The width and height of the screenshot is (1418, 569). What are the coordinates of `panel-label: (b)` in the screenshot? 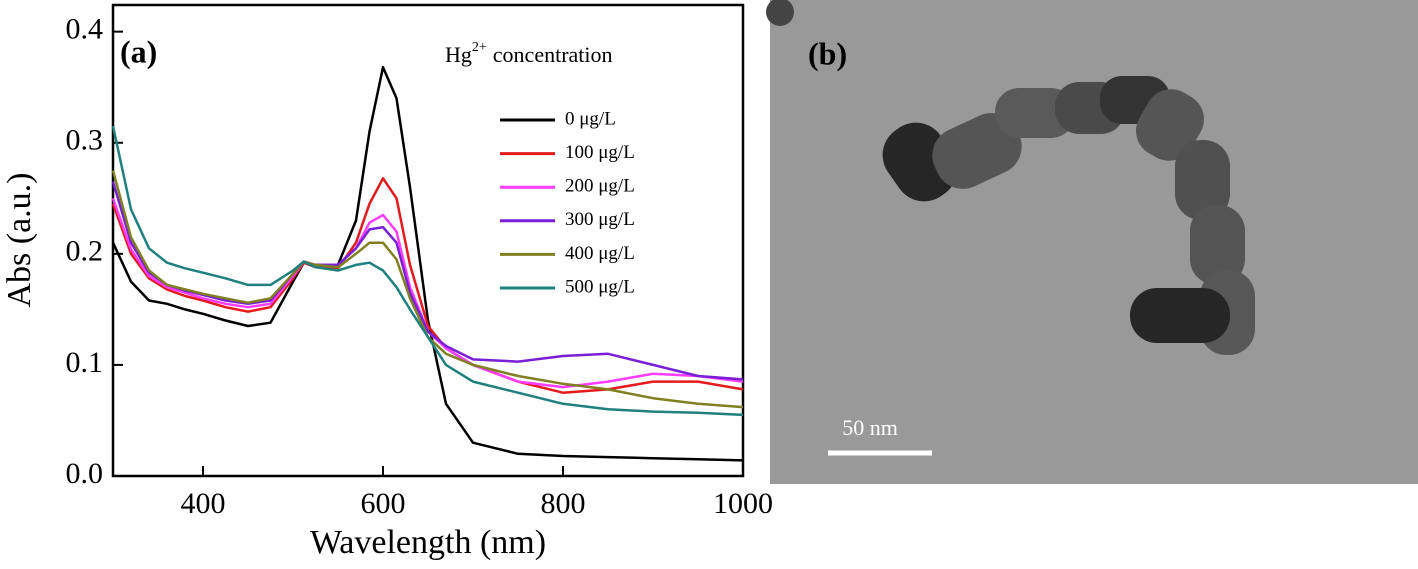 It's located at (827, 53).